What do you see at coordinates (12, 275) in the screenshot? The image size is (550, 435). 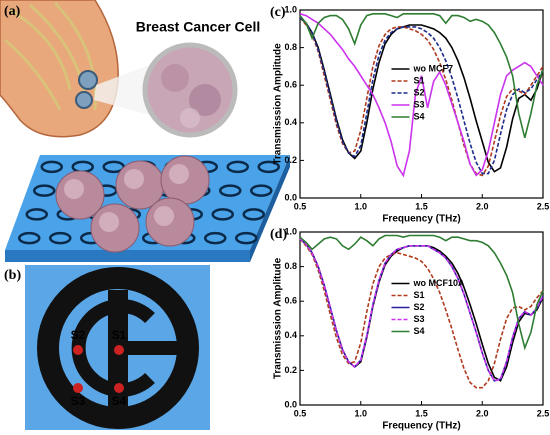 I see `panel-label: (b)` at bounding box center [12, 275].